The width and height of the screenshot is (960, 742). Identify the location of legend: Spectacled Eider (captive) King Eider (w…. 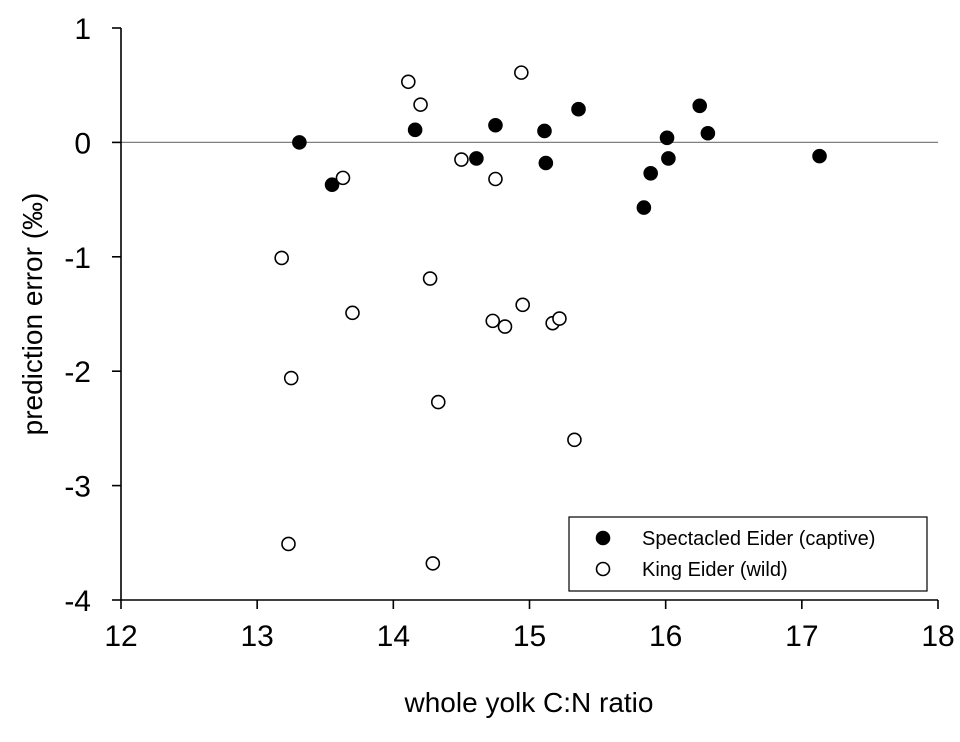
(748, 554).